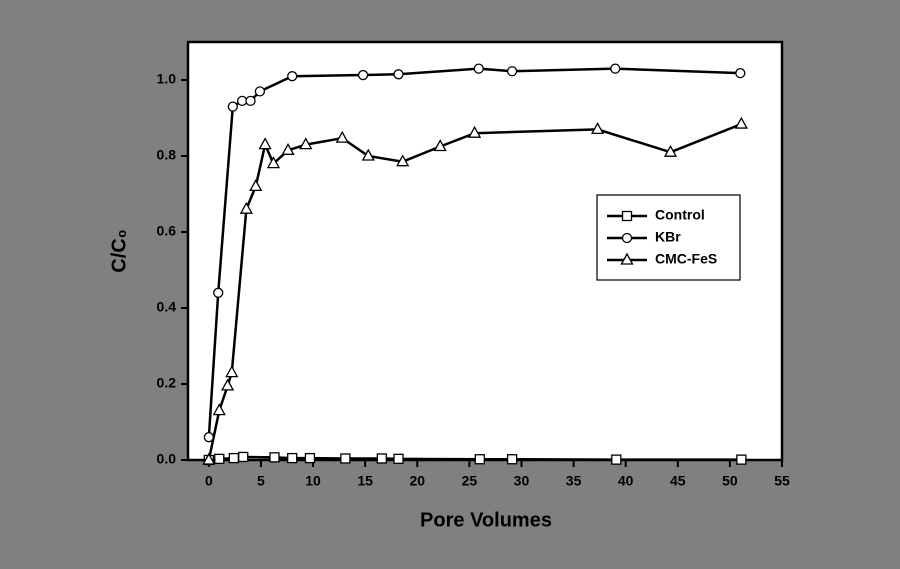 The width and height of the screenshot is (900, 569). What do you see at coordinates (261, 481) in the screenshot?
I see `x-tick-label: 5` at bounding box center [261, 481].